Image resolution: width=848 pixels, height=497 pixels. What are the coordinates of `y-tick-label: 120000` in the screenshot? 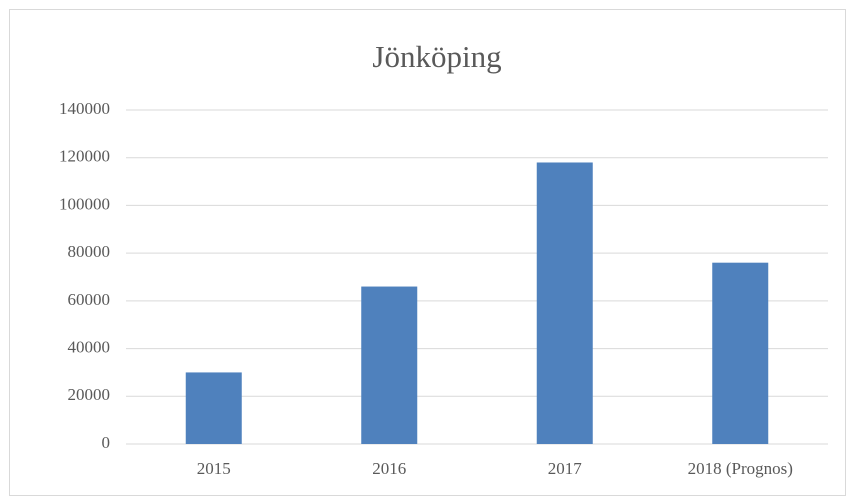 It's located at (84, 156).